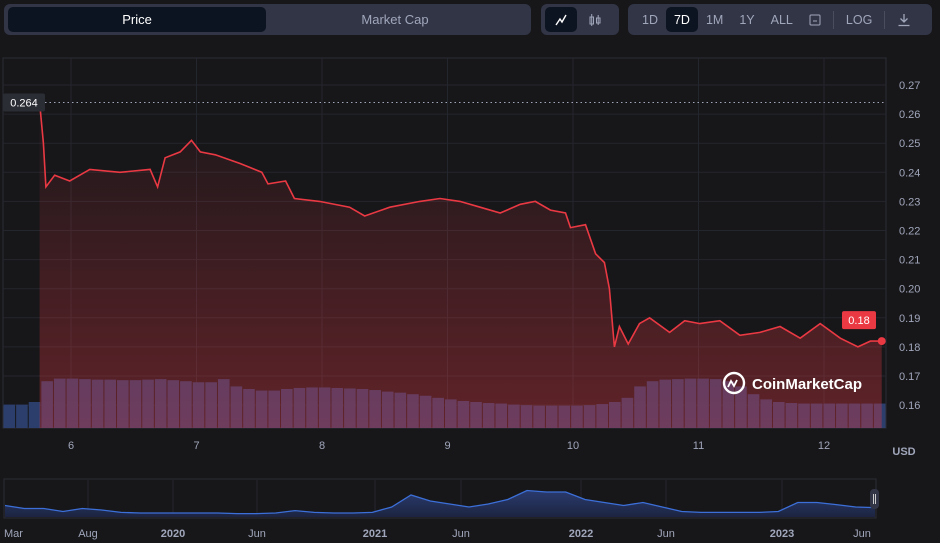 Image resolution: width=940 pixels, height=543 pixels. I want to click on y-tick-label: 0.24, so click(909, 173).